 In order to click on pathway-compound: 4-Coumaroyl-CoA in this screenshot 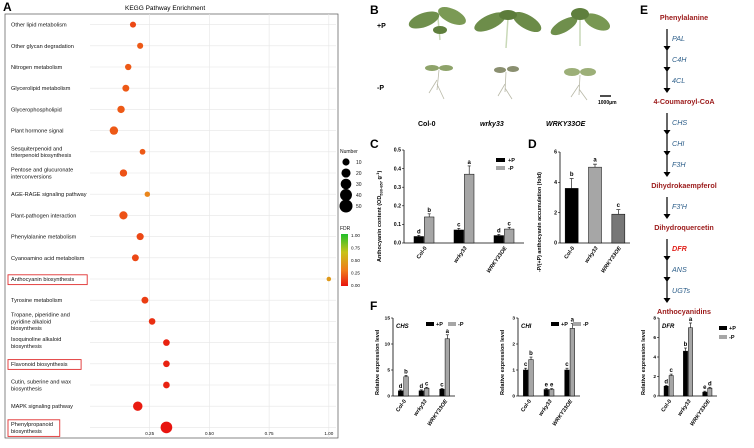, I will do `click(683, 101)`.